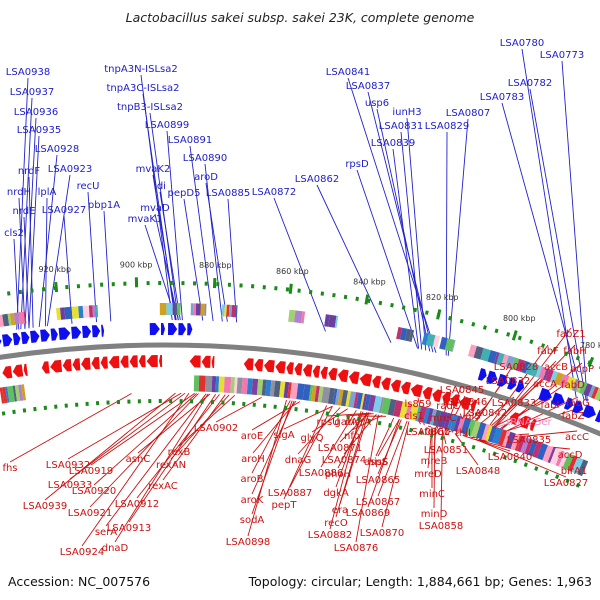  I want to click on gene-label-bottom: LSA0828, so click(516, 367).